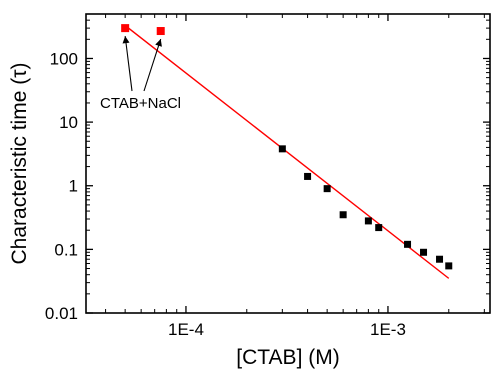 The width and height of the screenshot is (491, 374). I want to click on x-tick-label: 1E-4, so click(186, 329).